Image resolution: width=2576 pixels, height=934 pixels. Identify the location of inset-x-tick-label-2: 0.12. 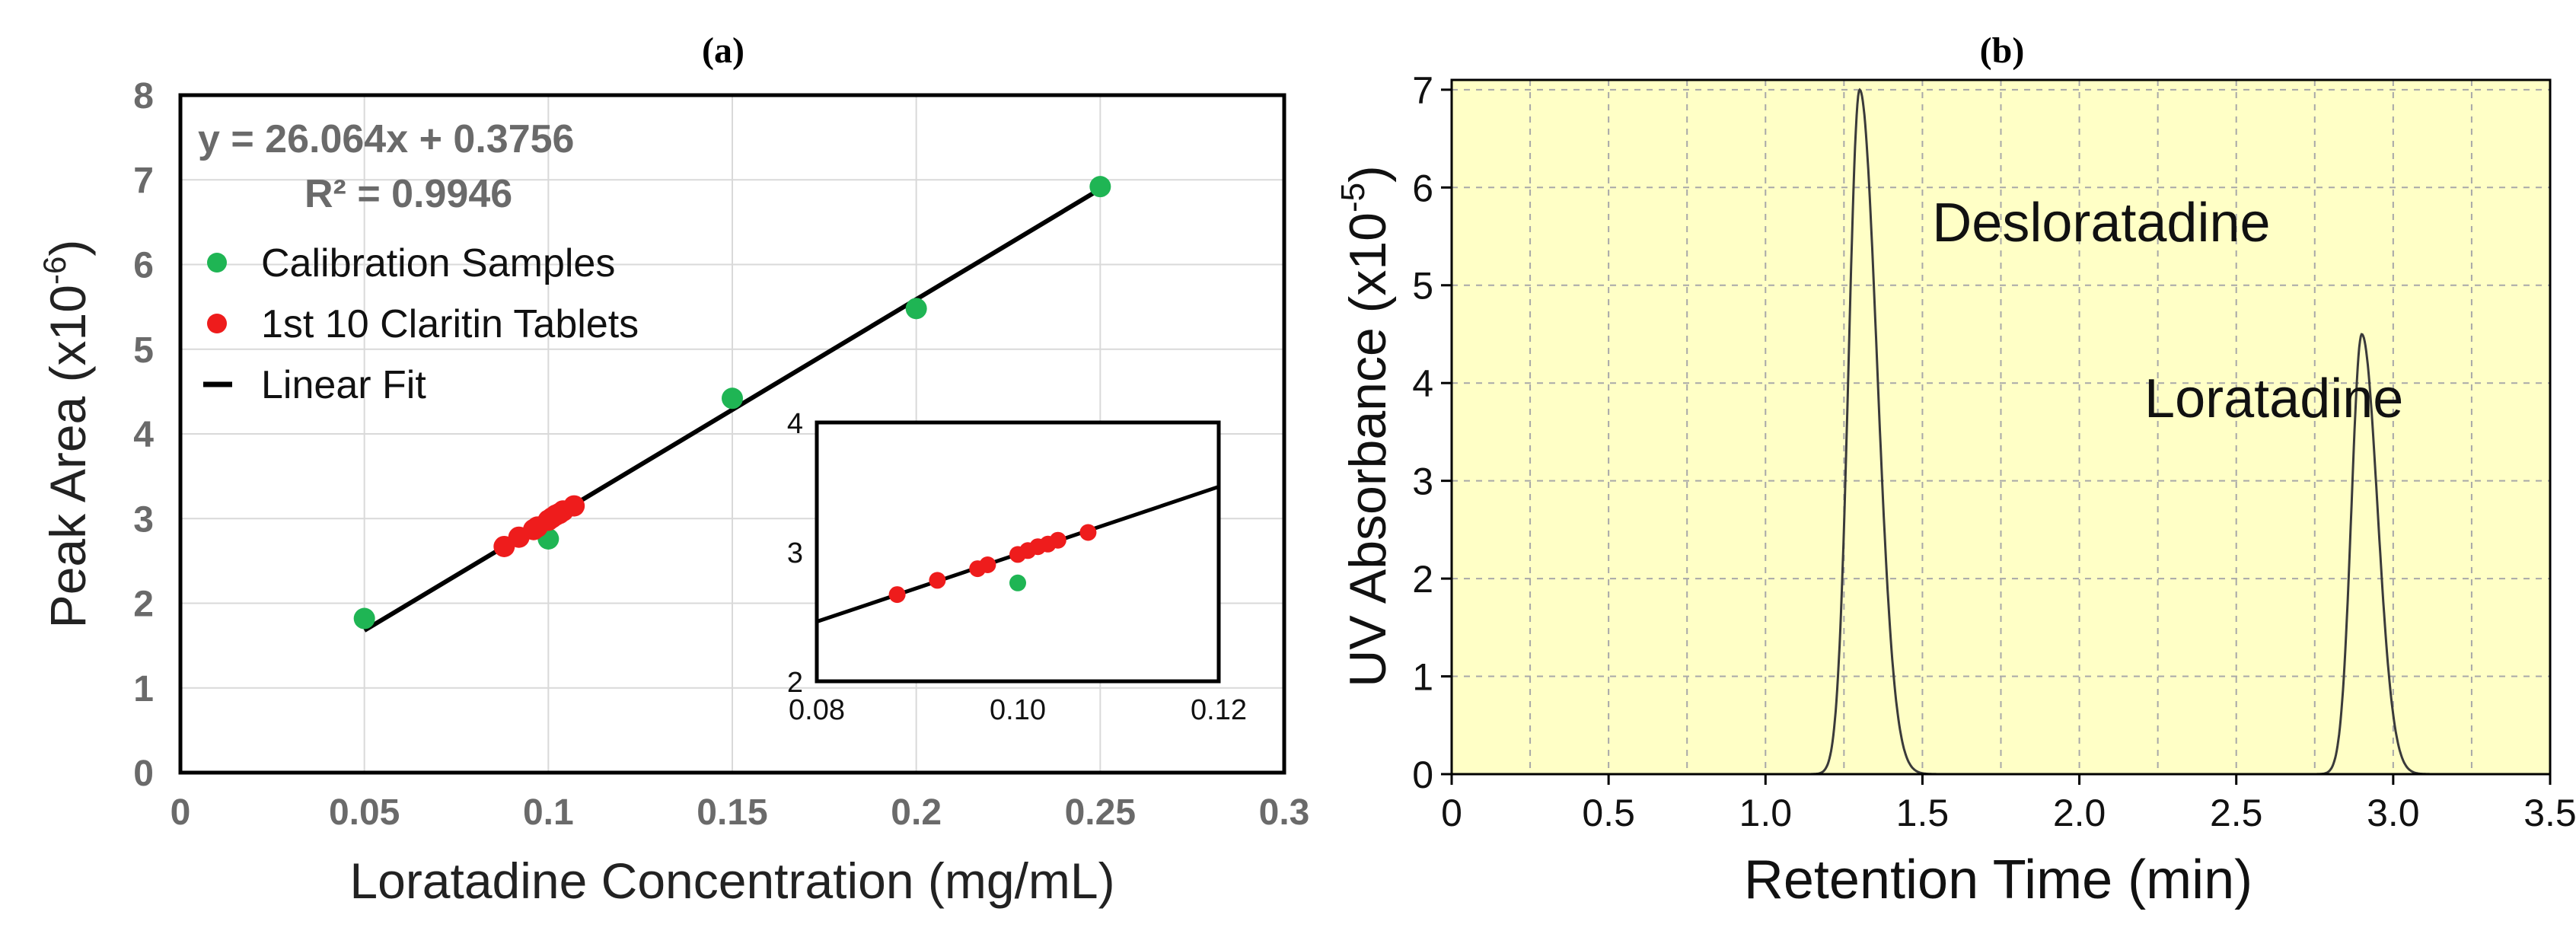
(1219, 710).